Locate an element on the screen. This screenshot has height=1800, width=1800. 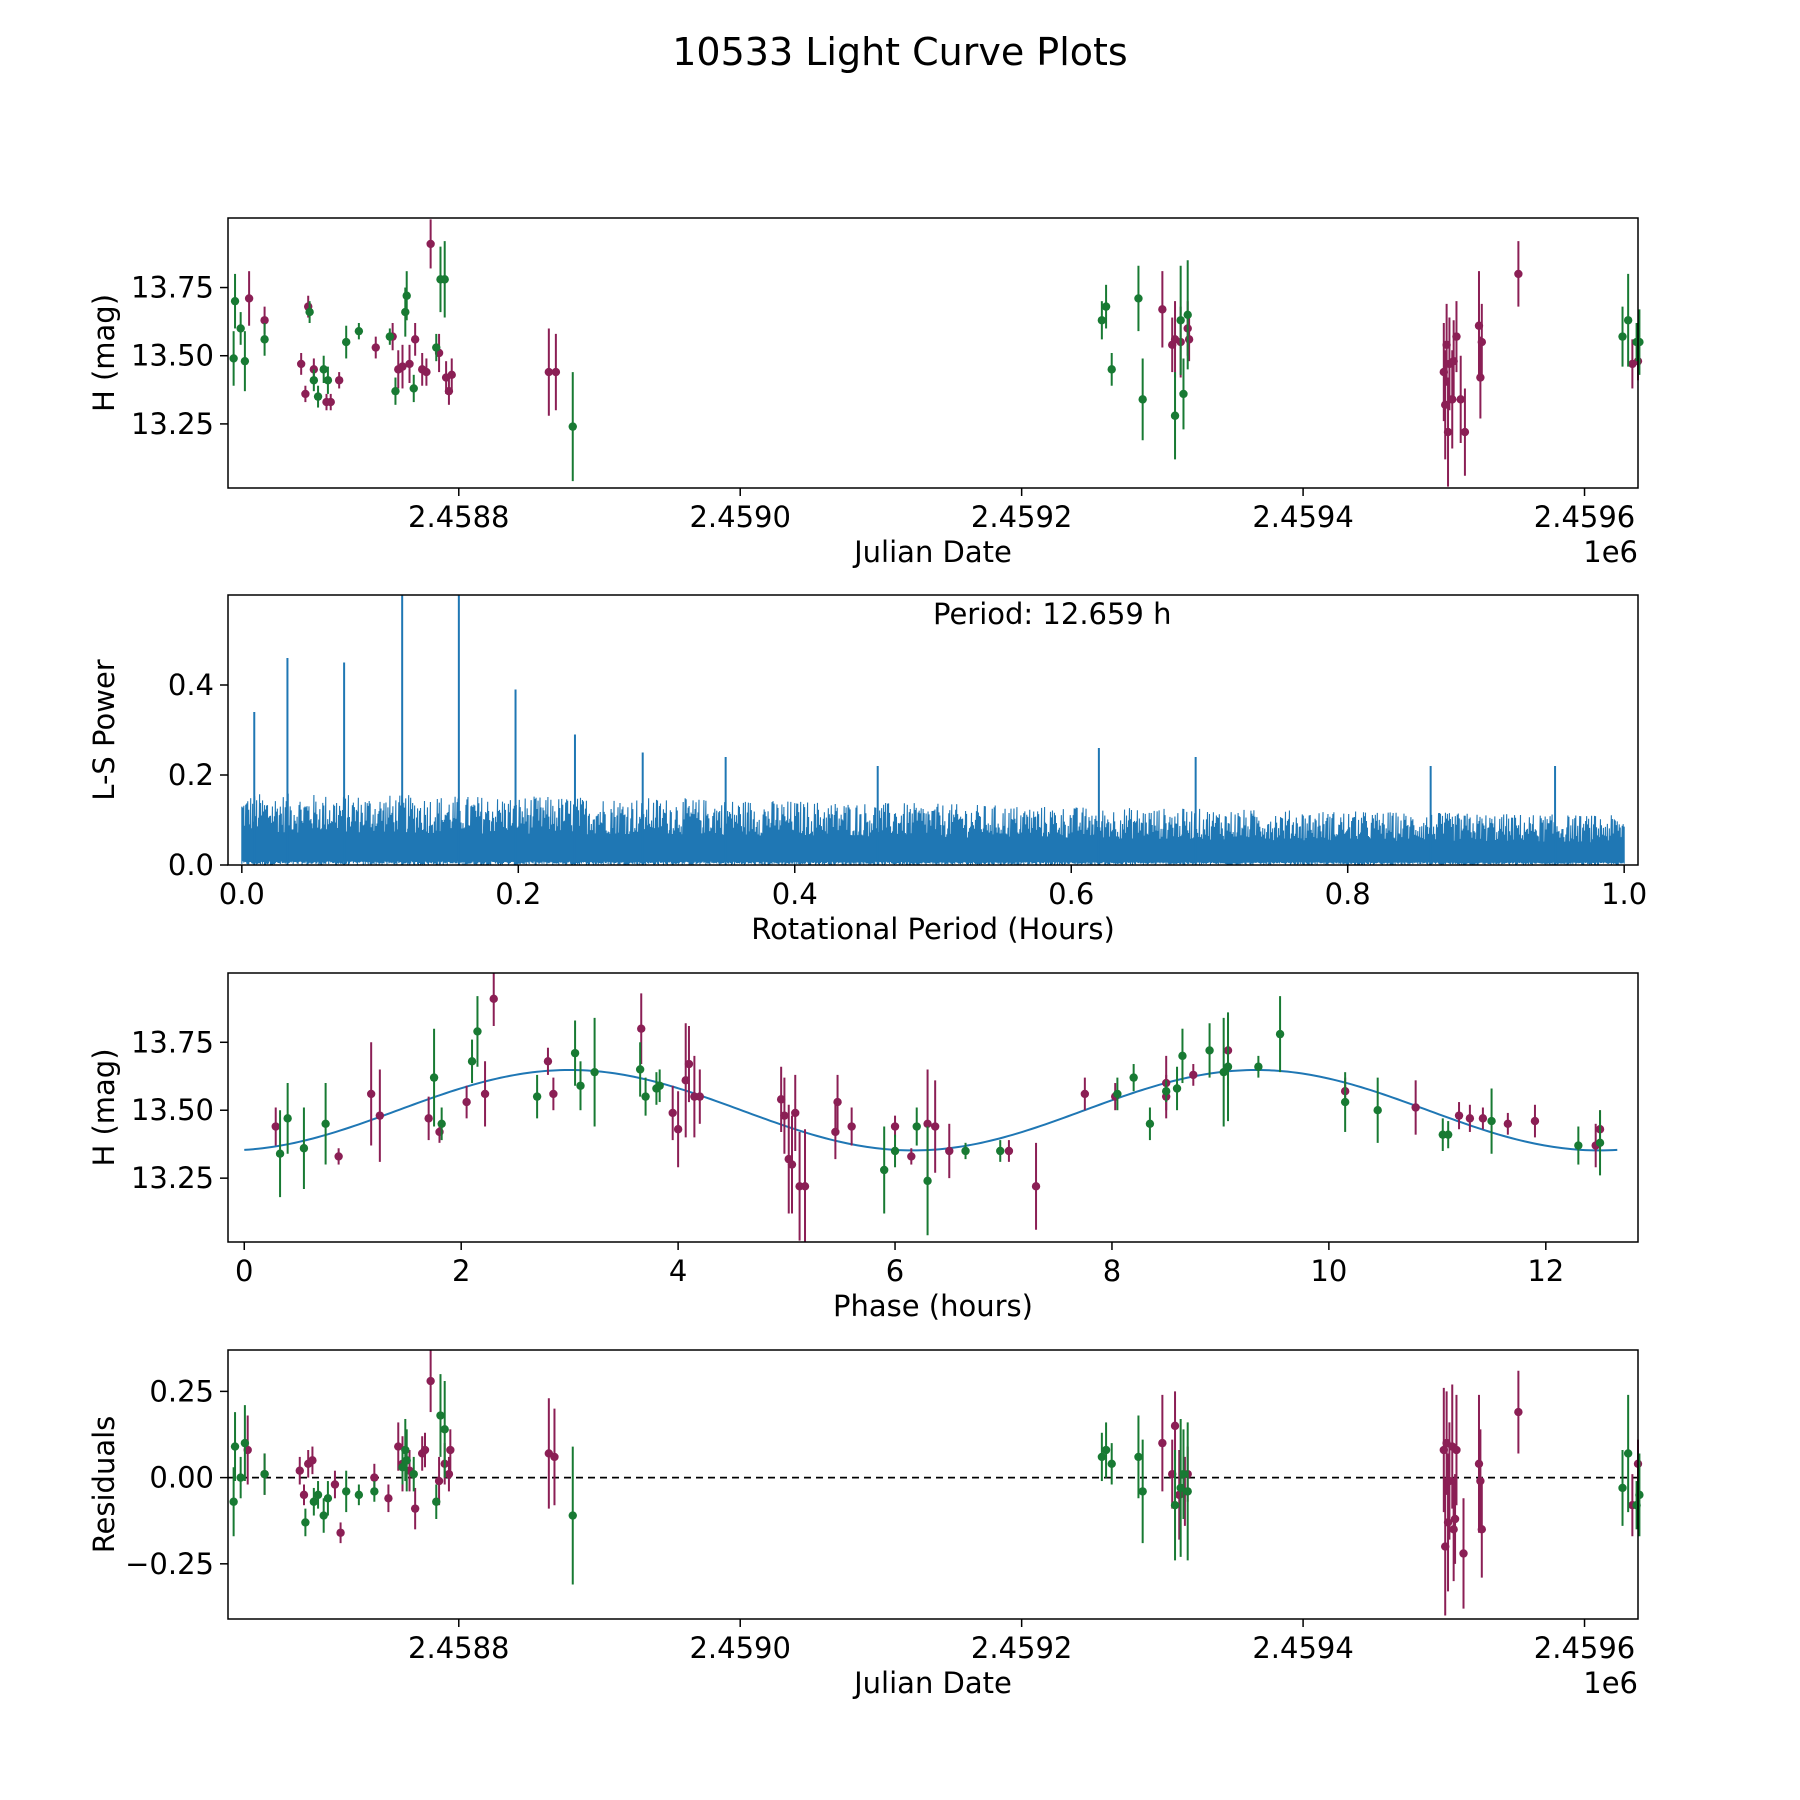
x-tick-label: 10 is located at coordinates (1328, 1271).